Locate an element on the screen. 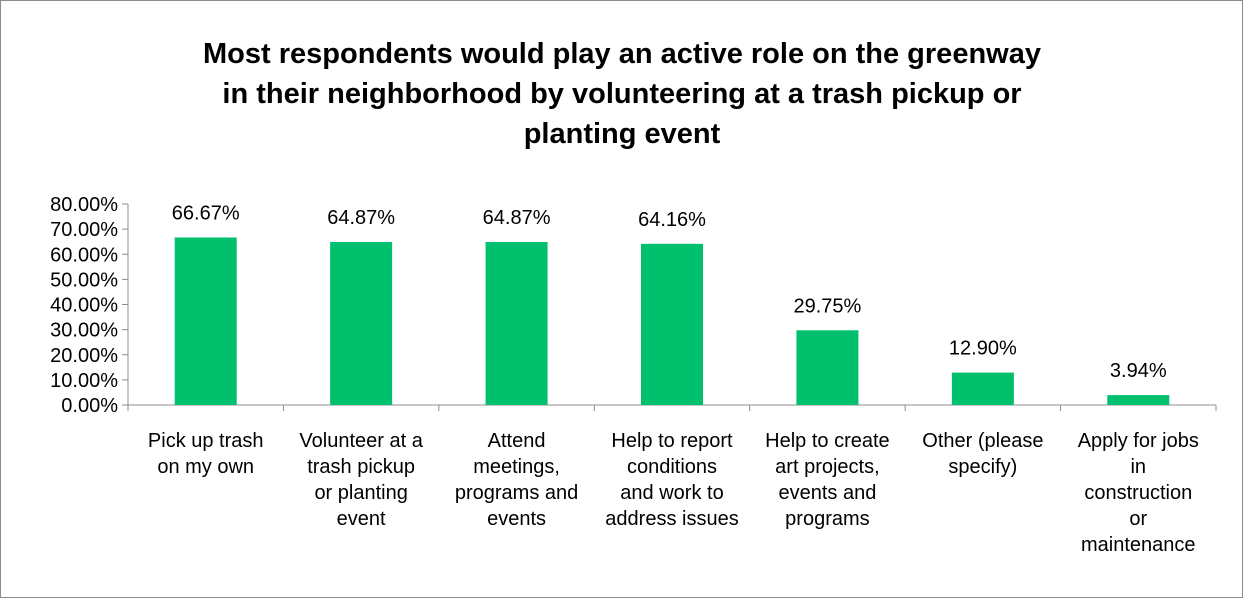 This screenshot has height=599, width=1244. y-tick-label: 50.00% is located at coordinates (84, 280).